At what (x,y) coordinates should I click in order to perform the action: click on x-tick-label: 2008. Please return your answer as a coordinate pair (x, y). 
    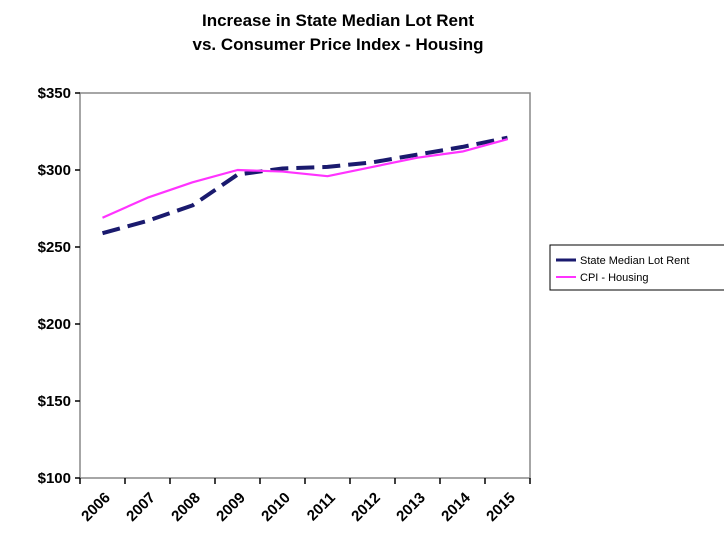
    Looking at the image, I should click on (186, 507).